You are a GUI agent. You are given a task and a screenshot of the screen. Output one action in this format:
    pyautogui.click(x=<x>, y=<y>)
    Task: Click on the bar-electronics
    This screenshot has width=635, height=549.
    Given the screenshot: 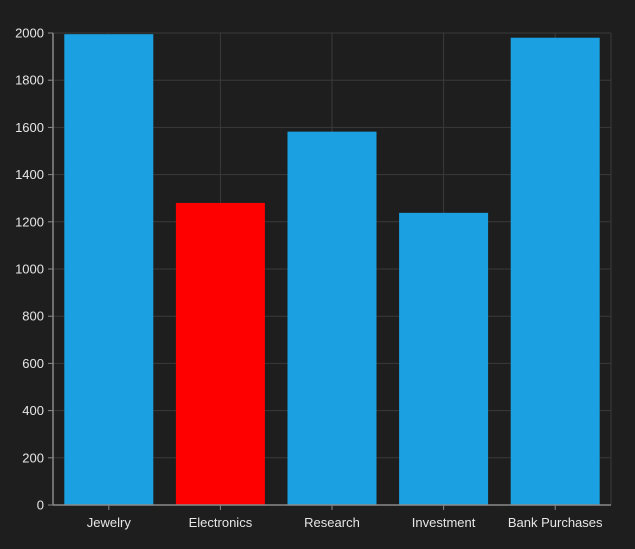 What is the action you would take?
    pyautogui.click(x=220, y=354)
    